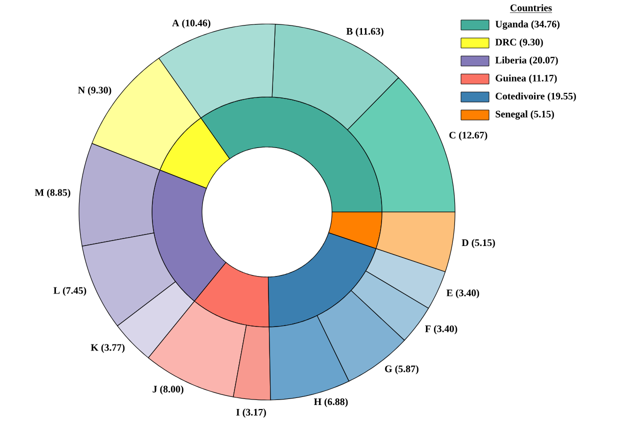 The image size is (631, 422). What do you see at coordinates (154, 389) in the screenshot?
I see `slice-label: J` at bounding box center [154, 389].